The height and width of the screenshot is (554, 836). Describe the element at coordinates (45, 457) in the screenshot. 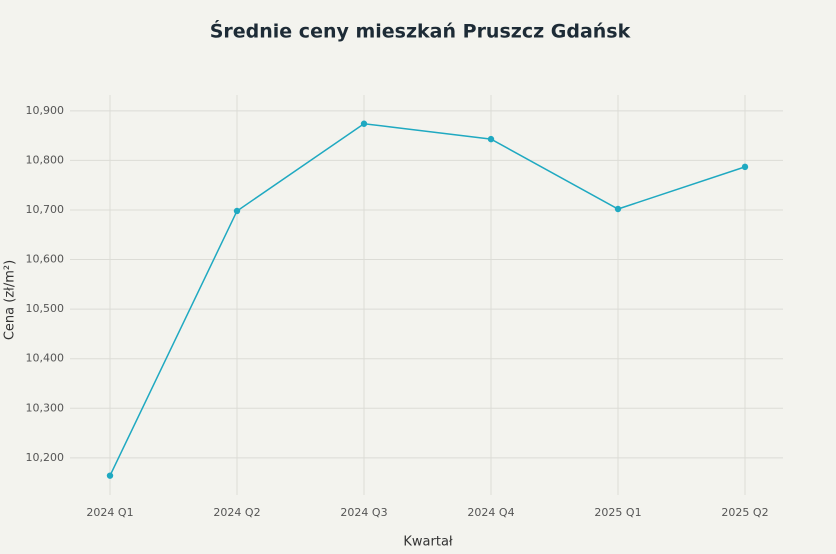

I see `y-tick-label: 10,200` at that location.